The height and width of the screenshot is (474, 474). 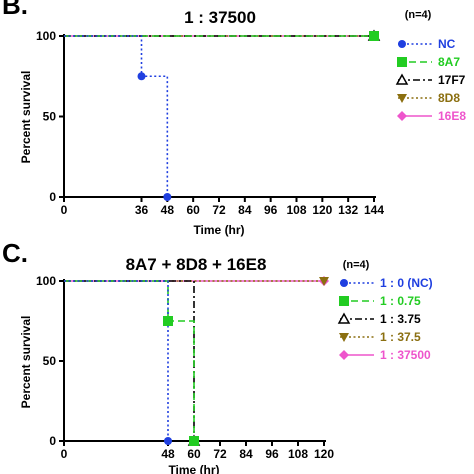 What do you see at coordinates (246, 454) in the screenshot?
I see `chart2-x-tick-label: 84` at bounding box center [246, 454].